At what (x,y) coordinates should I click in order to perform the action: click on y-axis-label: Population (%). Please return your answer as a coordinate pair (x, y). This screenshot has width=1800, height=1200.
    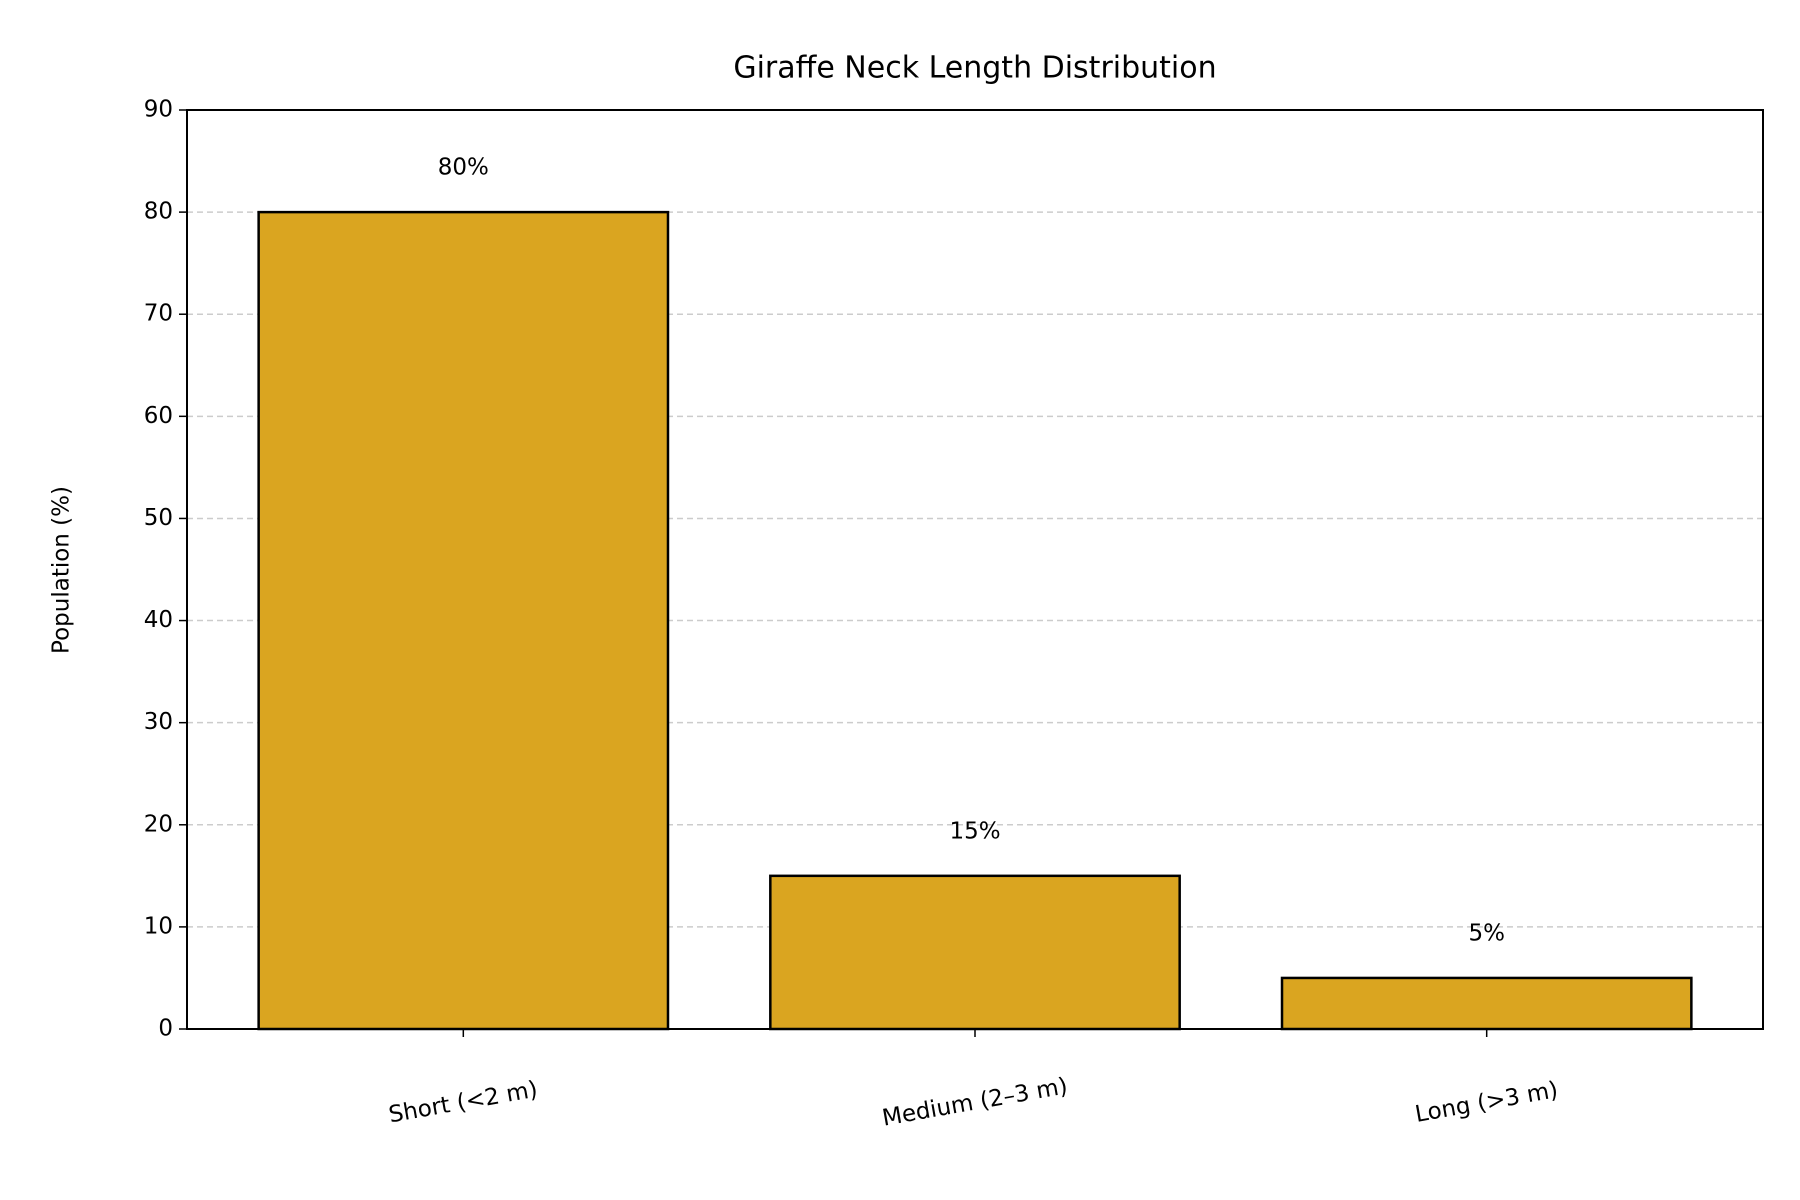
    Looking at the image, I should click on (62, 570).